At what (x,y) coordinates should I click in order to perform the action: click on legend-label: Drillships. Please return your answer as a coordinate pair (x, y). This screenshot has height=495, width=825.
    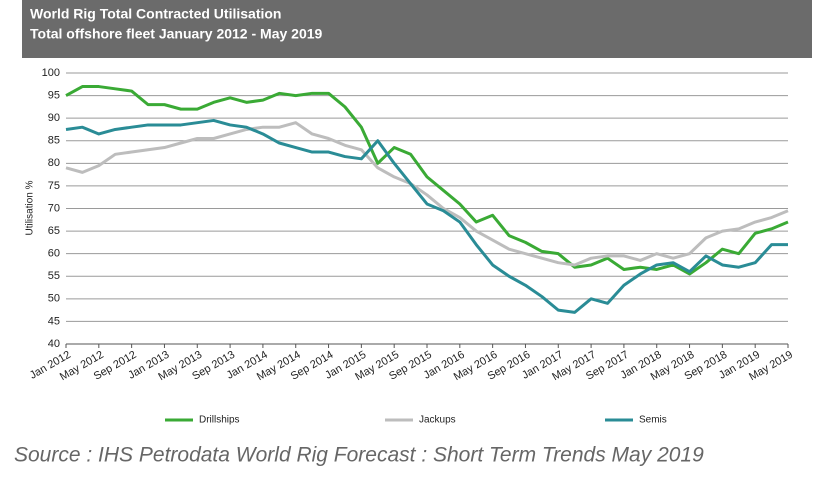
    Looking at the image, I should click on (219, 420).